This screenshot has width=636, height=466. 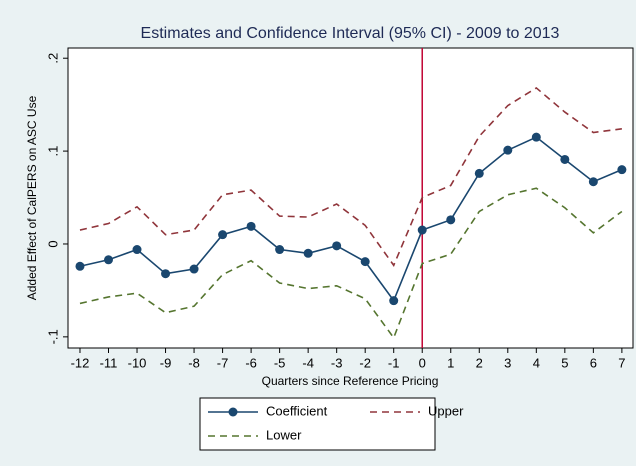 What do you see at coordinates (32, 197) in the screenshot?
I see `y-axis-label: Added Effect of CalPERS on ASC Use` at bounding box center [32, 197].